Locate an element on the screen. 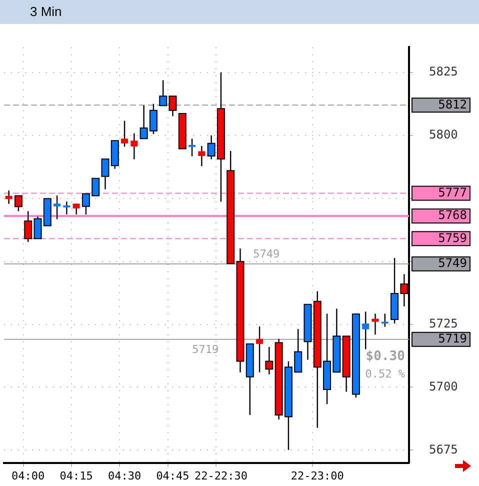  y-tick-label: 5700 is located at coordinates (443, 386).